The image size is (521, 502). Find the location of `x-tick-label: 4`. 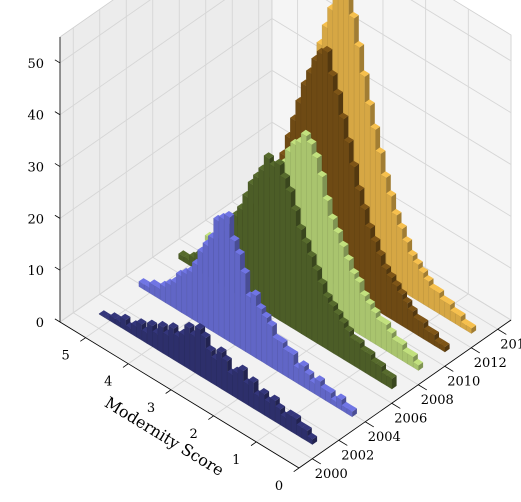

x-tick-label: 4 is located at coordinates (108, 382).